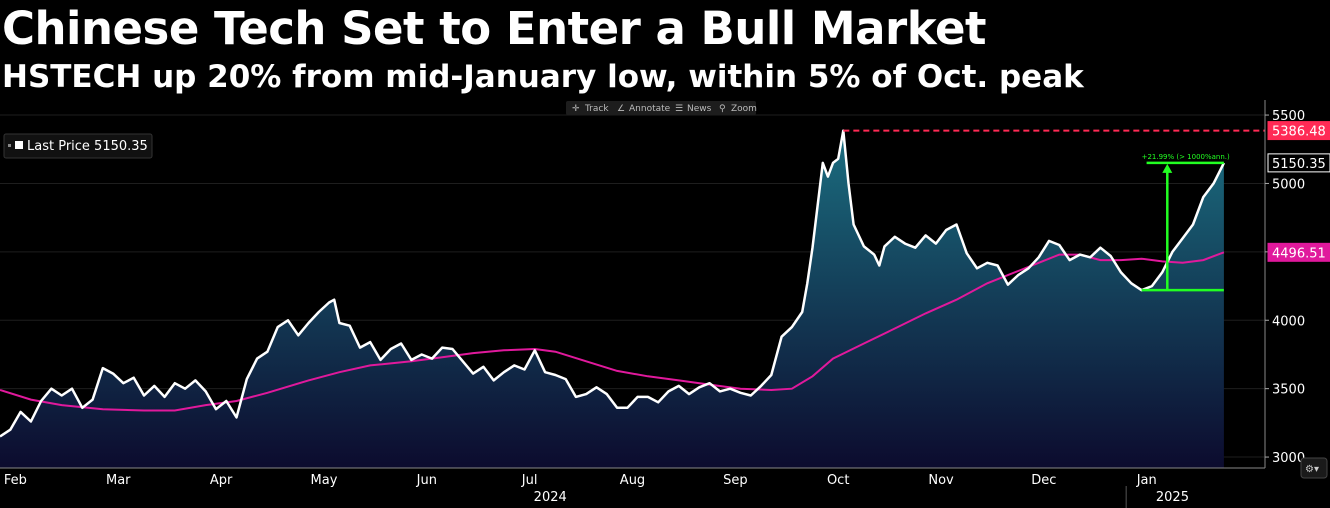 This screenshot has width=1330, height=508. I want to click on toolbar-news: News, so click(699, 109).